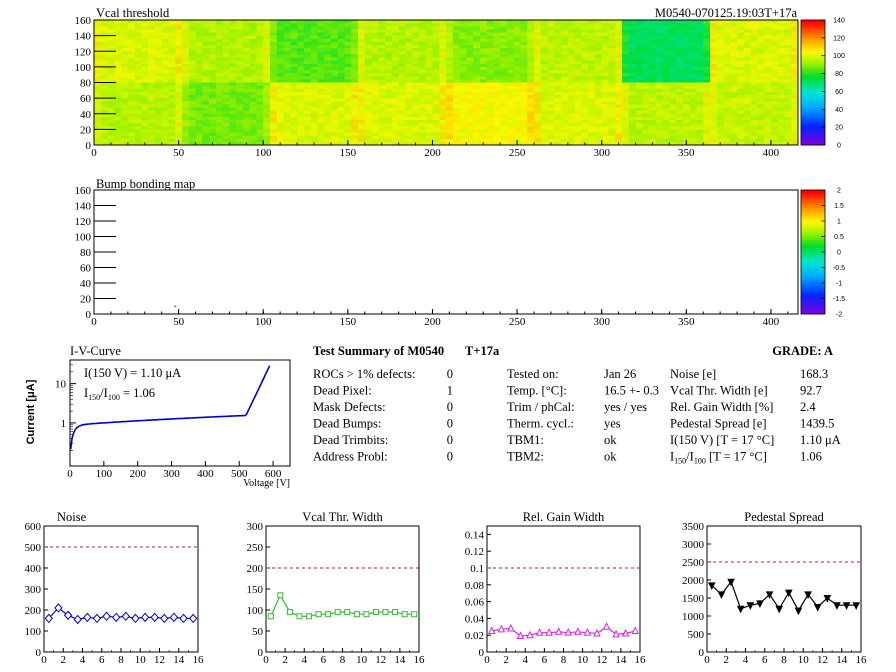  Describe the element at coordinates (179, 322) in the screenshot. I see `x-tick-label: 50` at that location.